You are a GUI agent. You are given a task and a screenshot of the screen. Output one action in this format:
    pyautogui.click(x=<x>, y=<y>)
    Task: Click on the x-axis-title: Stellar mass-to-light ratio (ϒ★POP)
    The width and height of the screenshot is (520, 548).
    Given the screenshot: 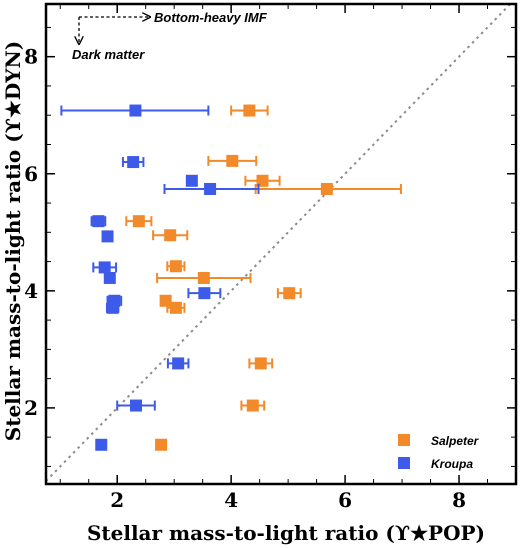 What is the action you would take?
    pyautogui.click(x=286, y=533)
    